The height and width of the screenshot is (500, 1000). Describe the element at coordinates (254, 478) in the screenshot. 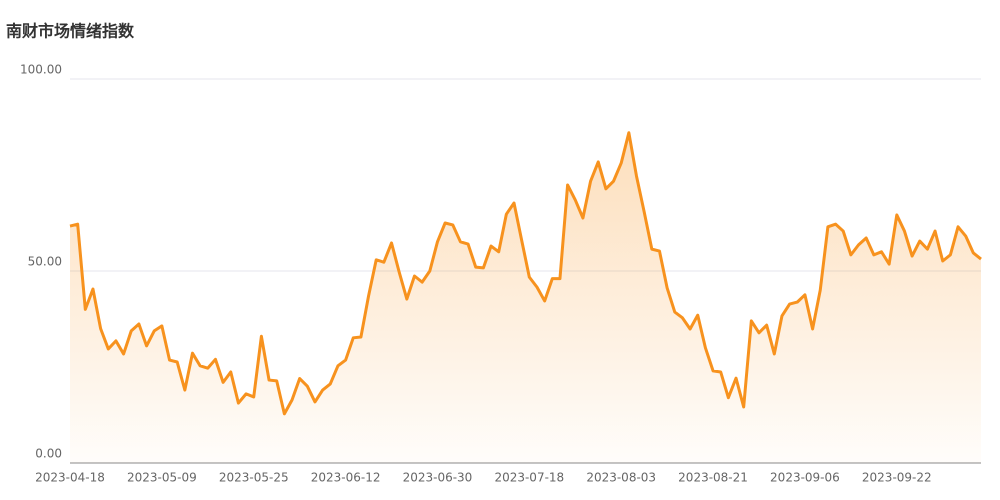

I see `x-tick-label: 2023-05-25` at that location.